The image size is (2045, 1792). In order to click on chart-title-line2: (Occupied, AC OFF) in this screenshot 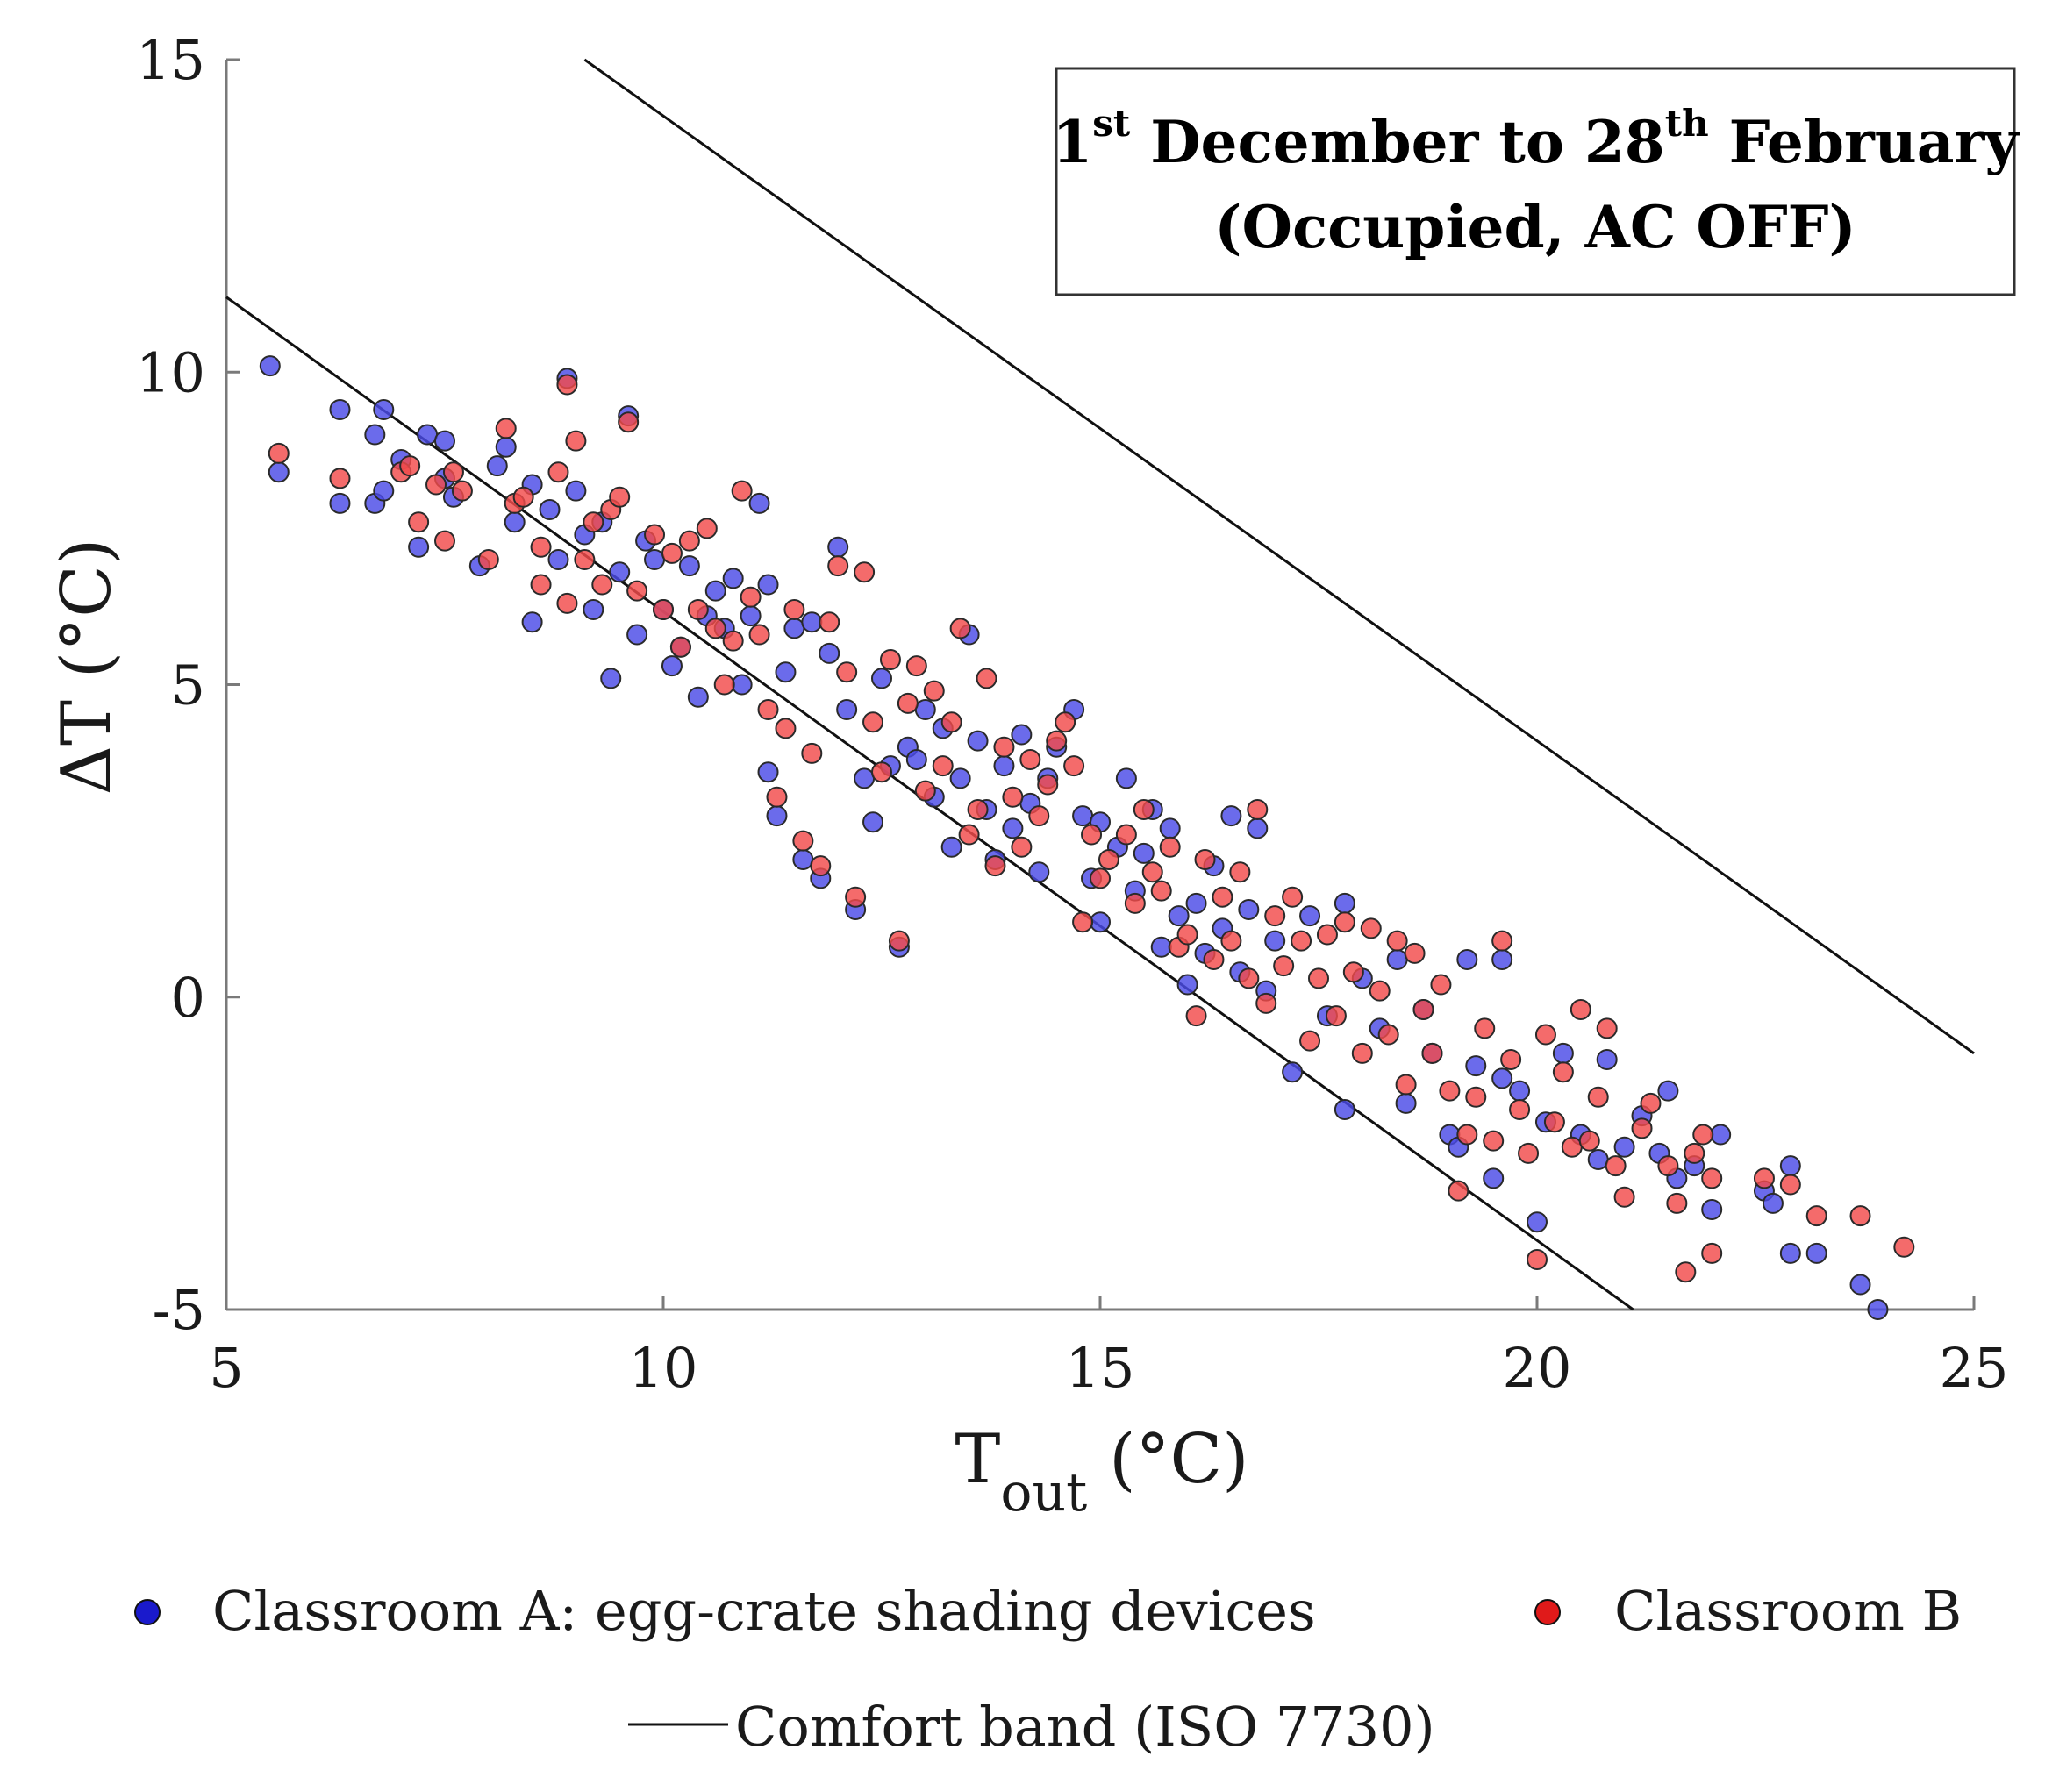, I will do `click(1535, 227)`.